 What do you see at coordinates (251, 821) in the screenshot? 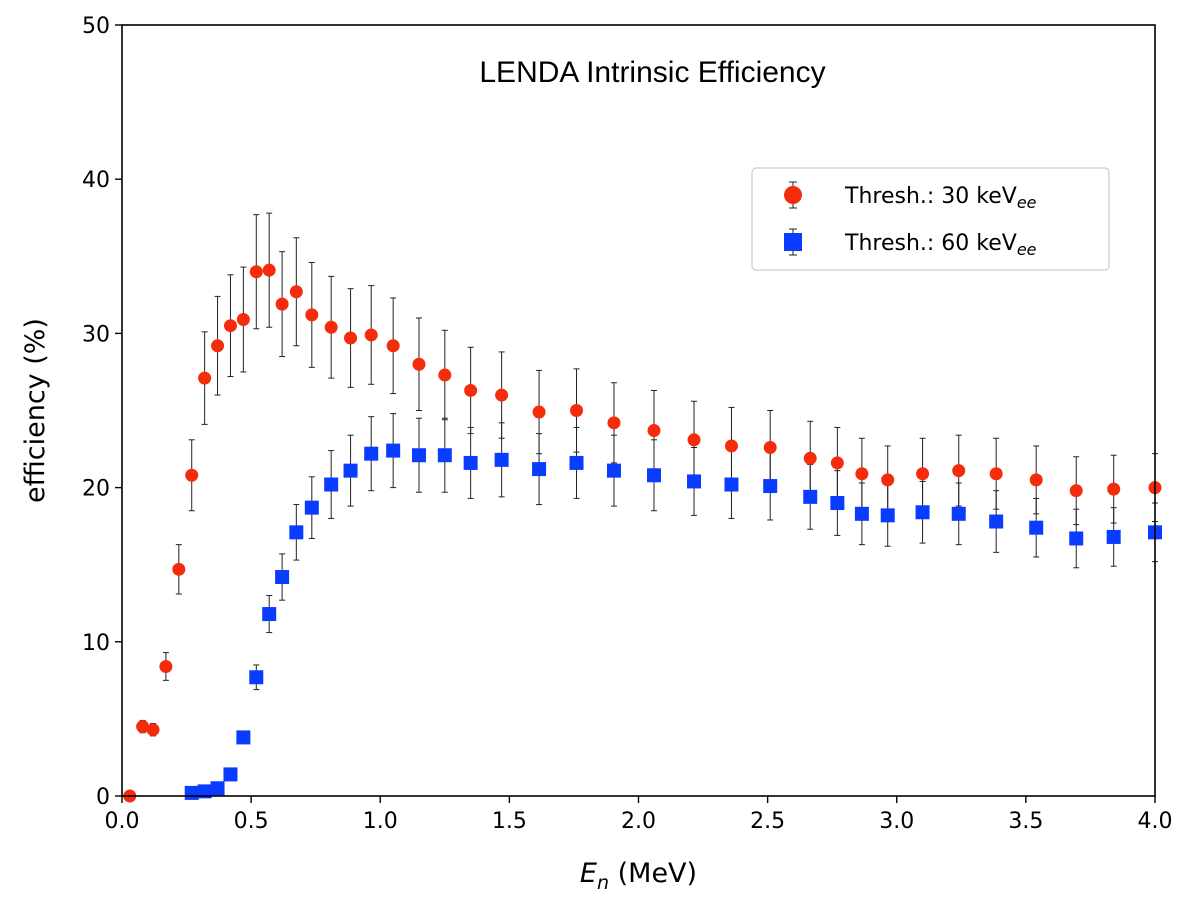
I see `x-tick-label: 0.5` at bounding box center [251, 821].